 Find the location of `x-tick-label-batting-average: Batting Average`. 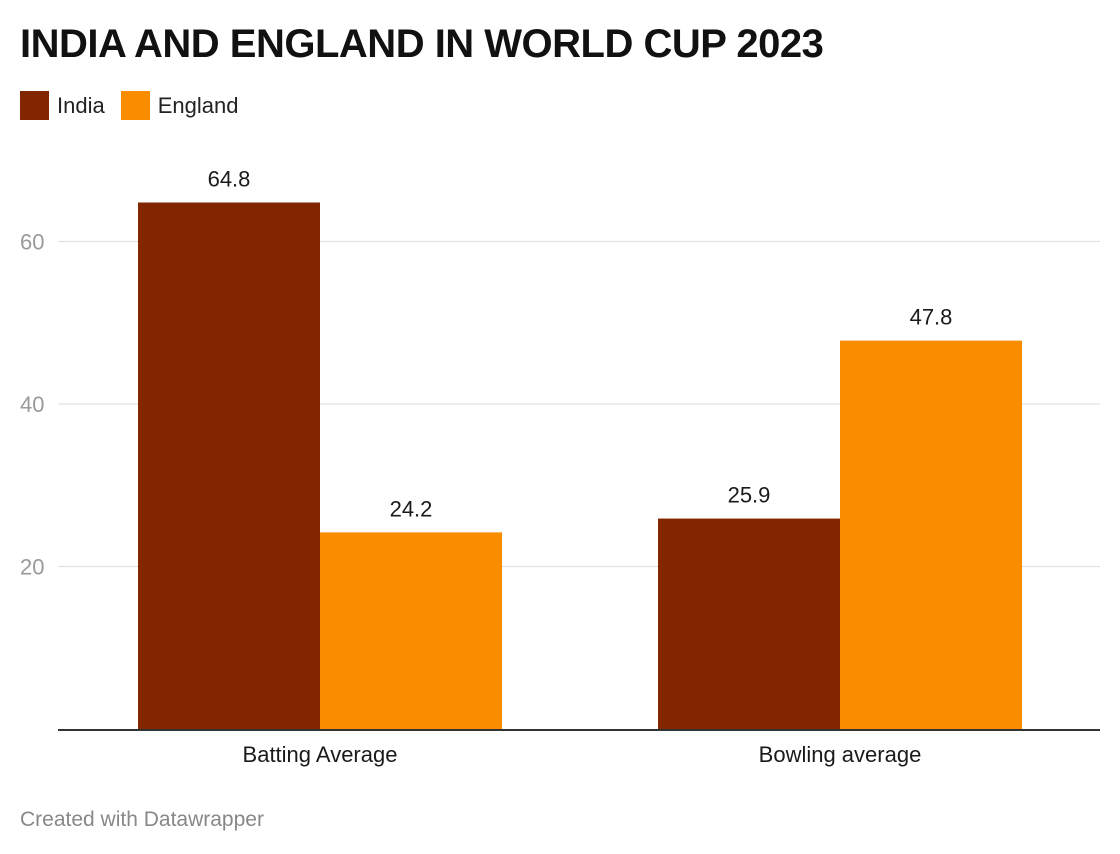

x-tick-label-batting-average: Batting Average is located at coordinates (320, 754).